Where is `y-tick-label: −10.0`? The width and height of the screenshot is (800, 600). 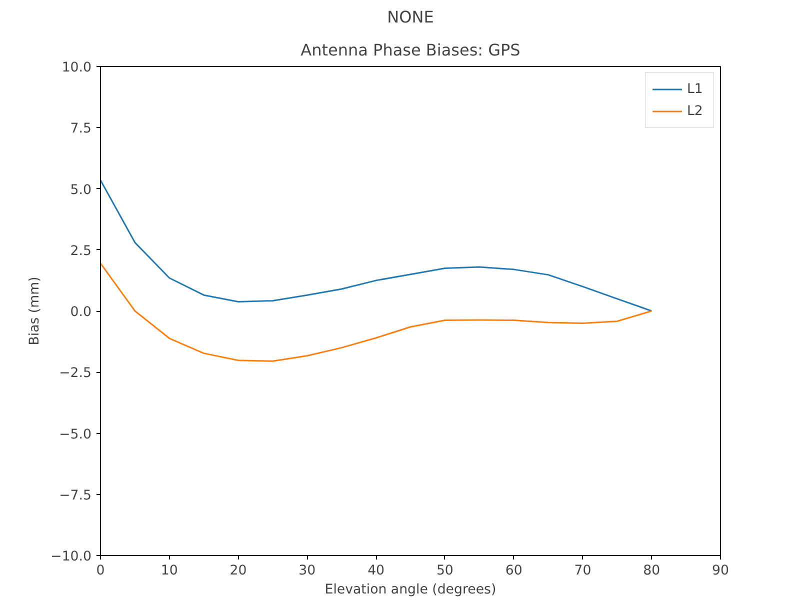
y-tick-label: −10.0 is located at coordinates (71, 557).